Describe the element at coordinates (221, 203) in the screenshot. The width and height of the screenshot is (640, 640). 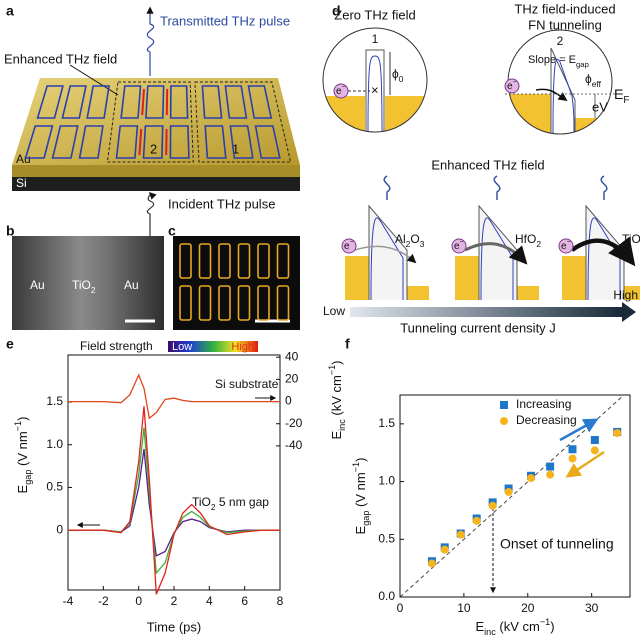
I see `incident-label: Incident THz pulse` at that location.